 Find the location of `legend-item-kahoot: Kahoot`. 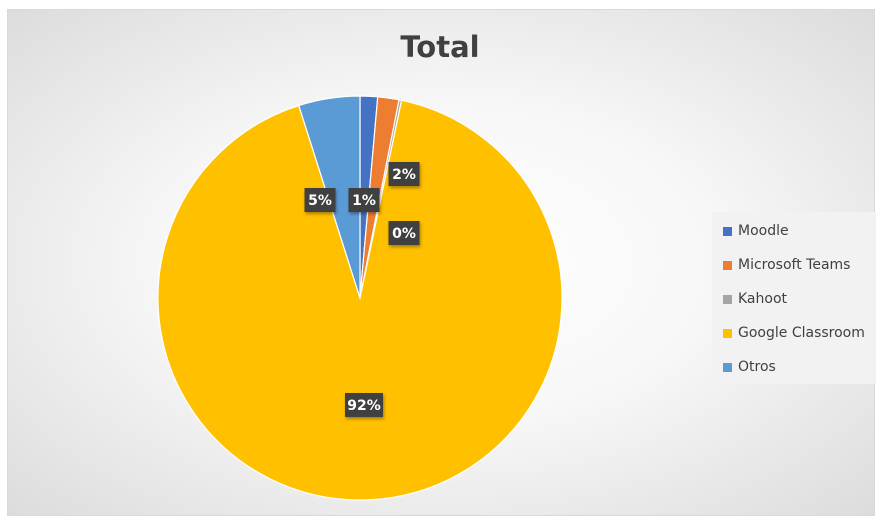

legend-item-kahoot: Kahoot is located at coordinates (755, 299).